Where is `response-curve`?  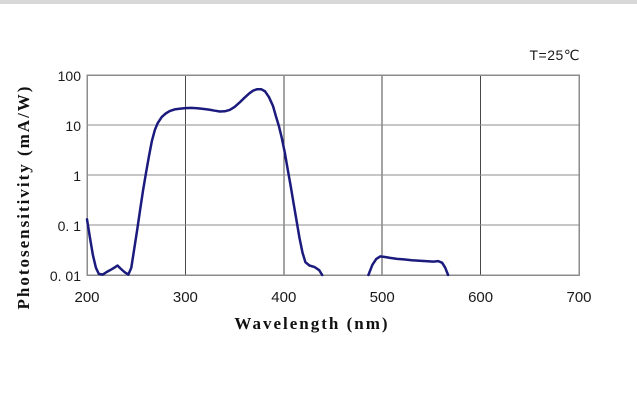
response-curve is located at coordinates (408, 266).